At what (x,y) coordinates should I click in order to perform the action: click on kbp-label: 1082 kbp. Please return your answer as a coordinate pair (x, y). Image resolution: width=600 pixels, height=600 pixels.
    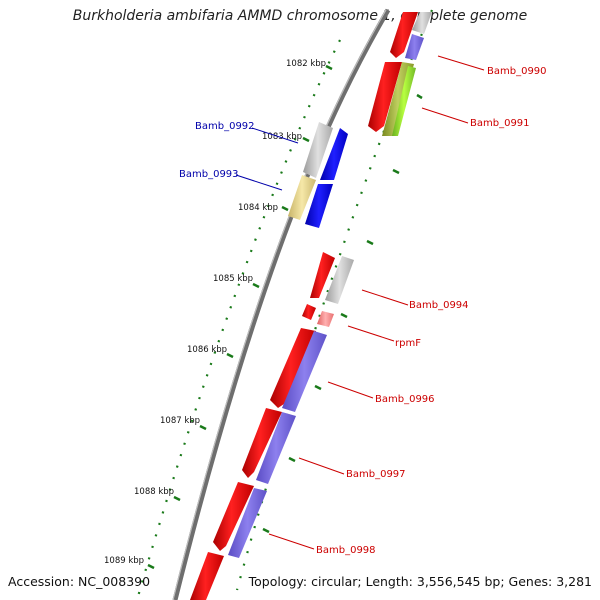
    Looking at the image, I should click on (306, 64).